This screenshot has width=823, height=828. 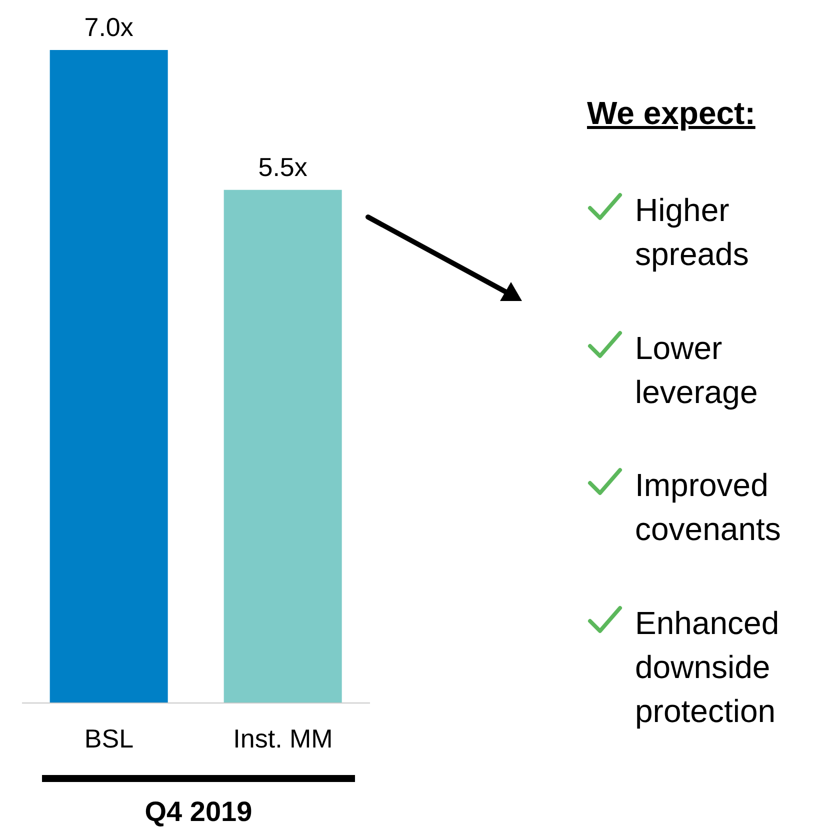 What do you see at coordinates (671, 113) in the screenshot?
I see `text: We expect:` at bounding box center [671, 113].